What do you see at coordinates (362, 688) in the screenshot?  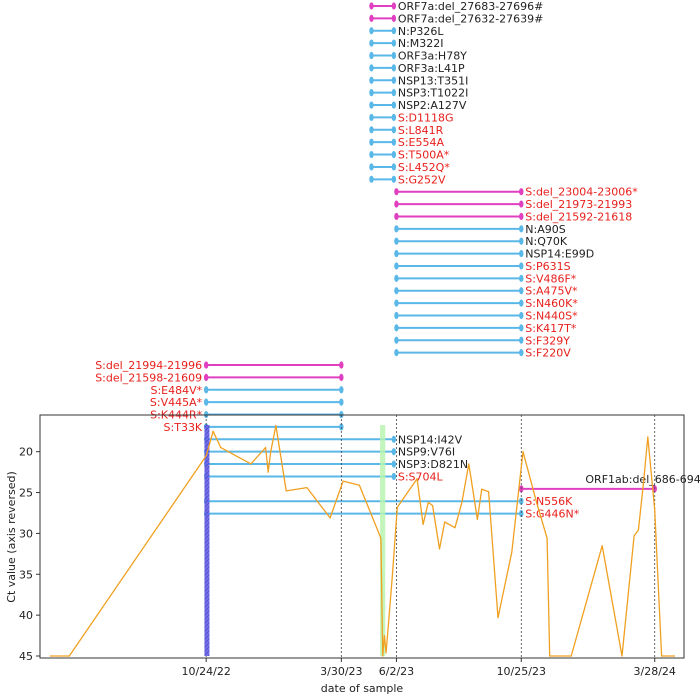 I see `x-axis-label: date of sample` at bounding box center [362, 688].